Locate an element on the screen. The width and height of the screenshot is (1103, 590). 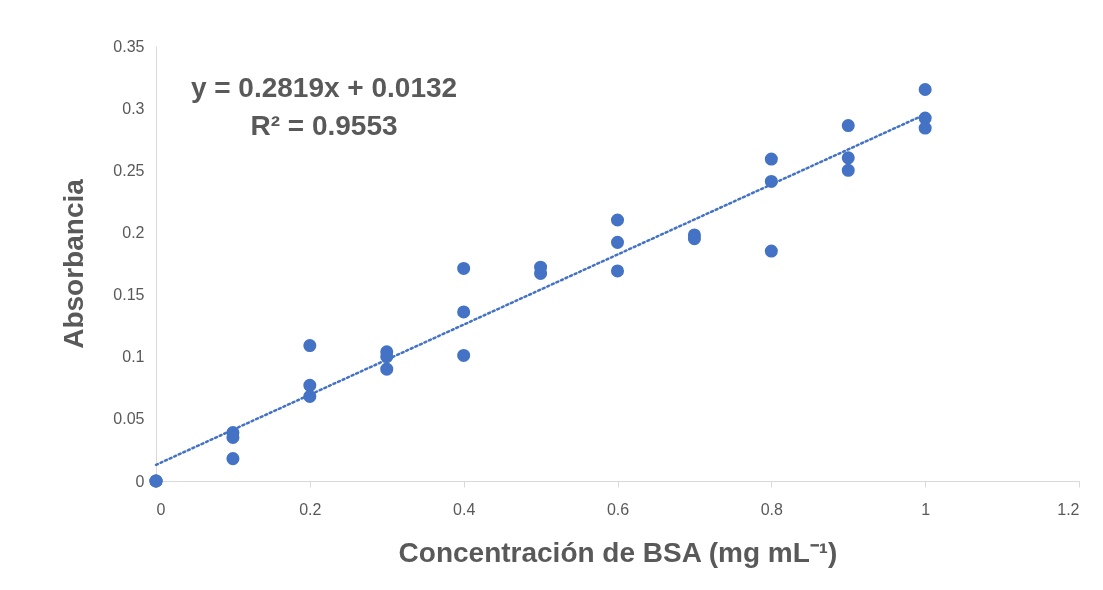
y-tick-label: 0.2 is located at coordinates (133, 232).